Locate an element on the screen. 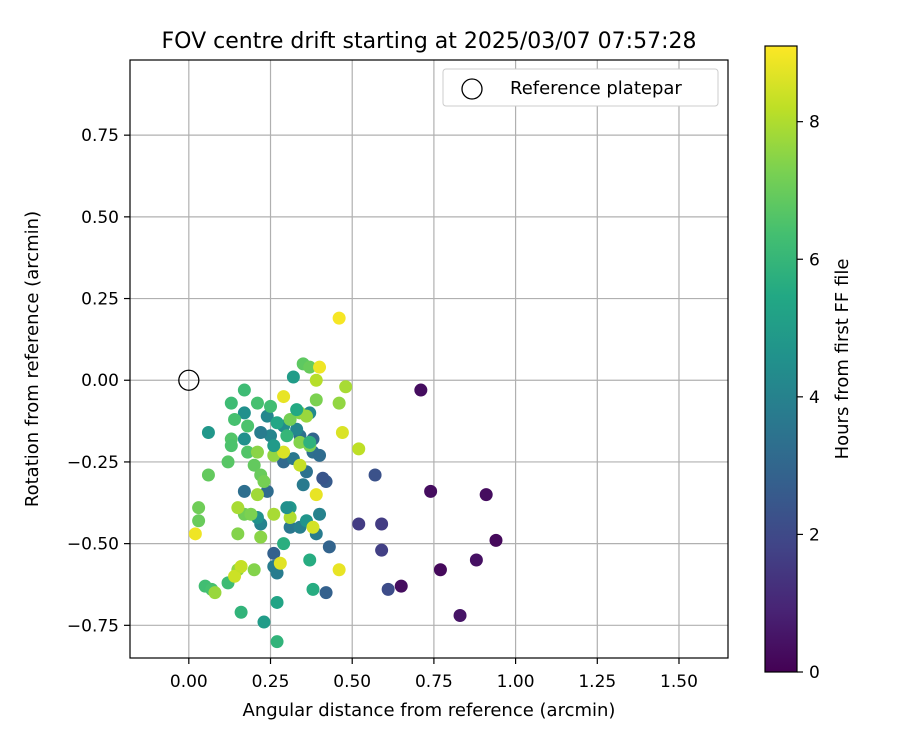  reference-marker is located at coordinates (189, 380).